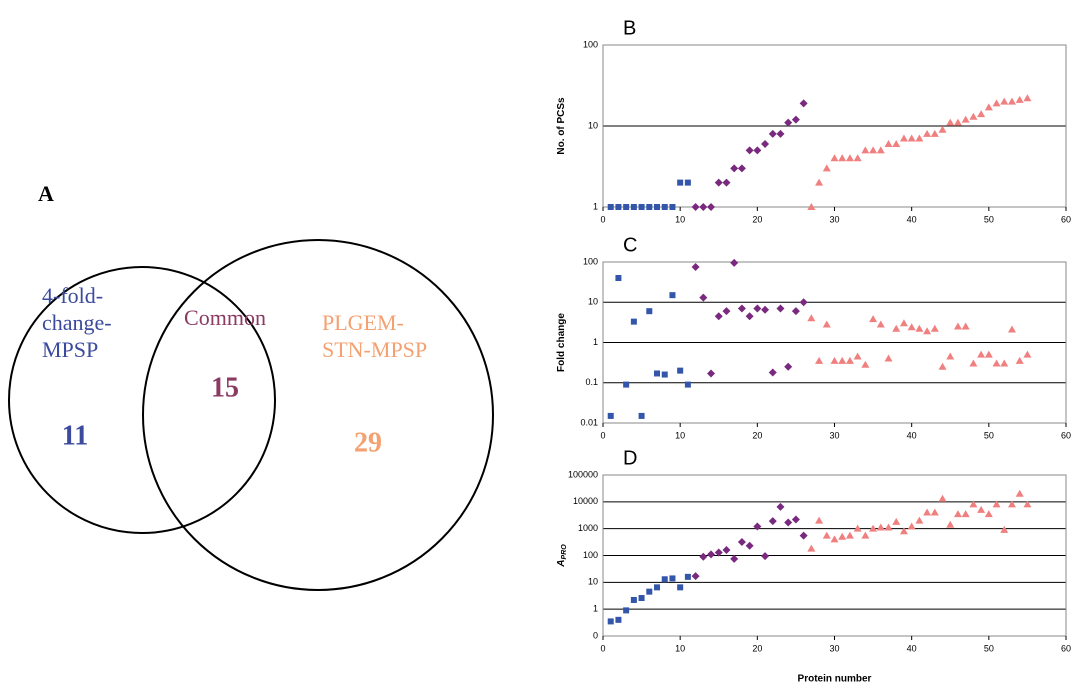 Image resolution: width=1076 pixels, height=685 pixels. Describe the element at coordinates (374, 349) in the screenshot. I see `set-label: STN-MPSP` at that location.